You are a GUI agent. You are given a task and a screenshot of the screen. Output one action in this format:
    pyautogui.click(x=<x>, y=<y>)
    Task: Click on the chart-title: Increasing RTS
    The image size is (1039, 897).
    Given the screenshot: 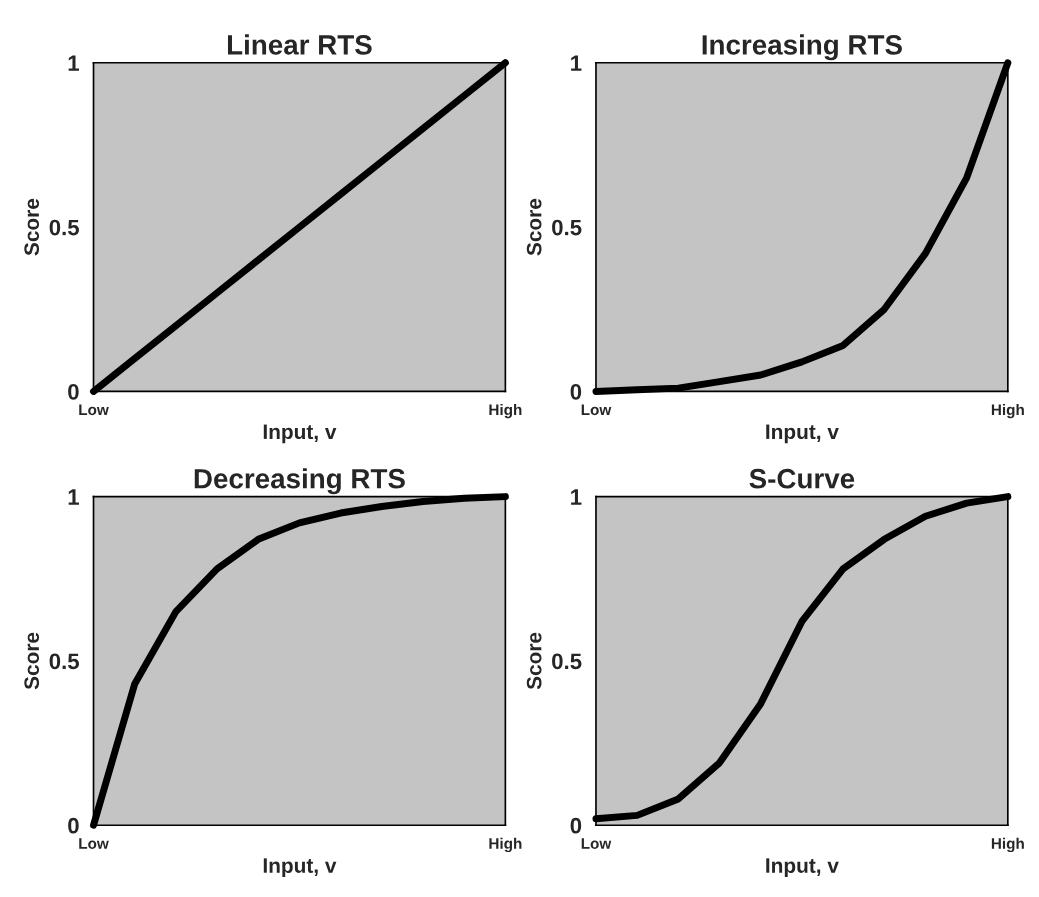 What is the action you would take?
    pyautogui.click(x=802, y=47)
    